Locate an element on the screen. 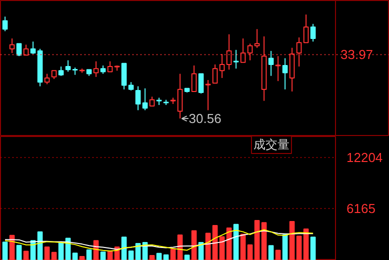  chart-title: 成交量 is located at coordinates (271, 145).